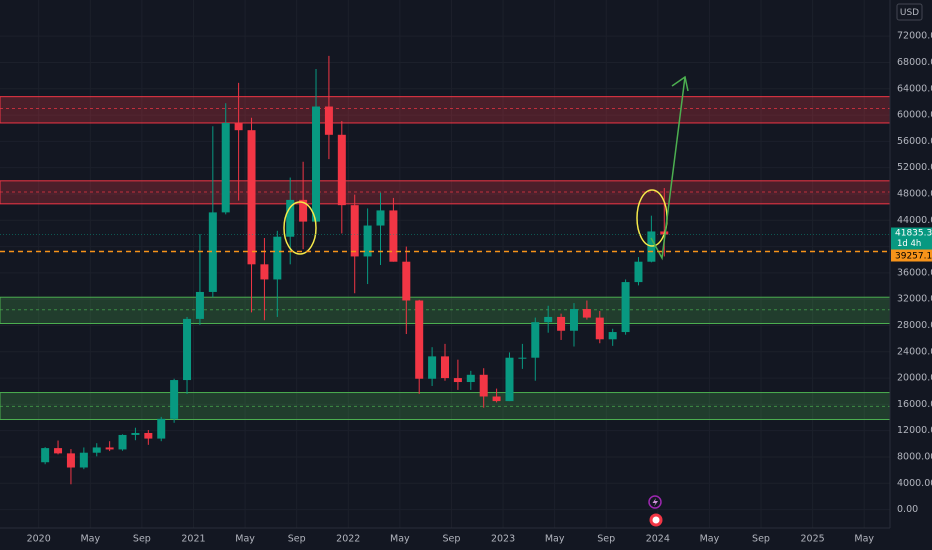 The image size is (932, 550). I want to click on y-tick-label: 48000.00, so click(914, 193).